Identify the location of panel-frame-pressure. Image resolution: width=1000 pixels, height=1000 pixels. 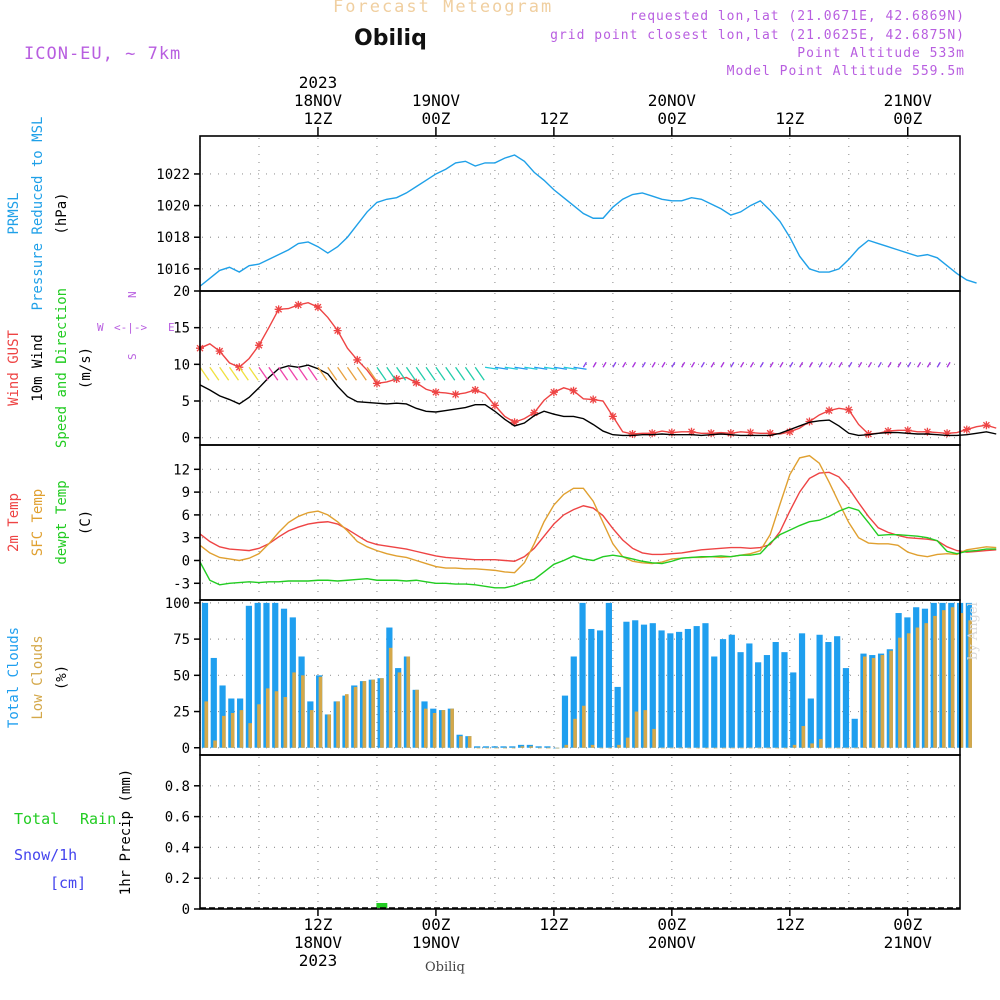
(580, 213).